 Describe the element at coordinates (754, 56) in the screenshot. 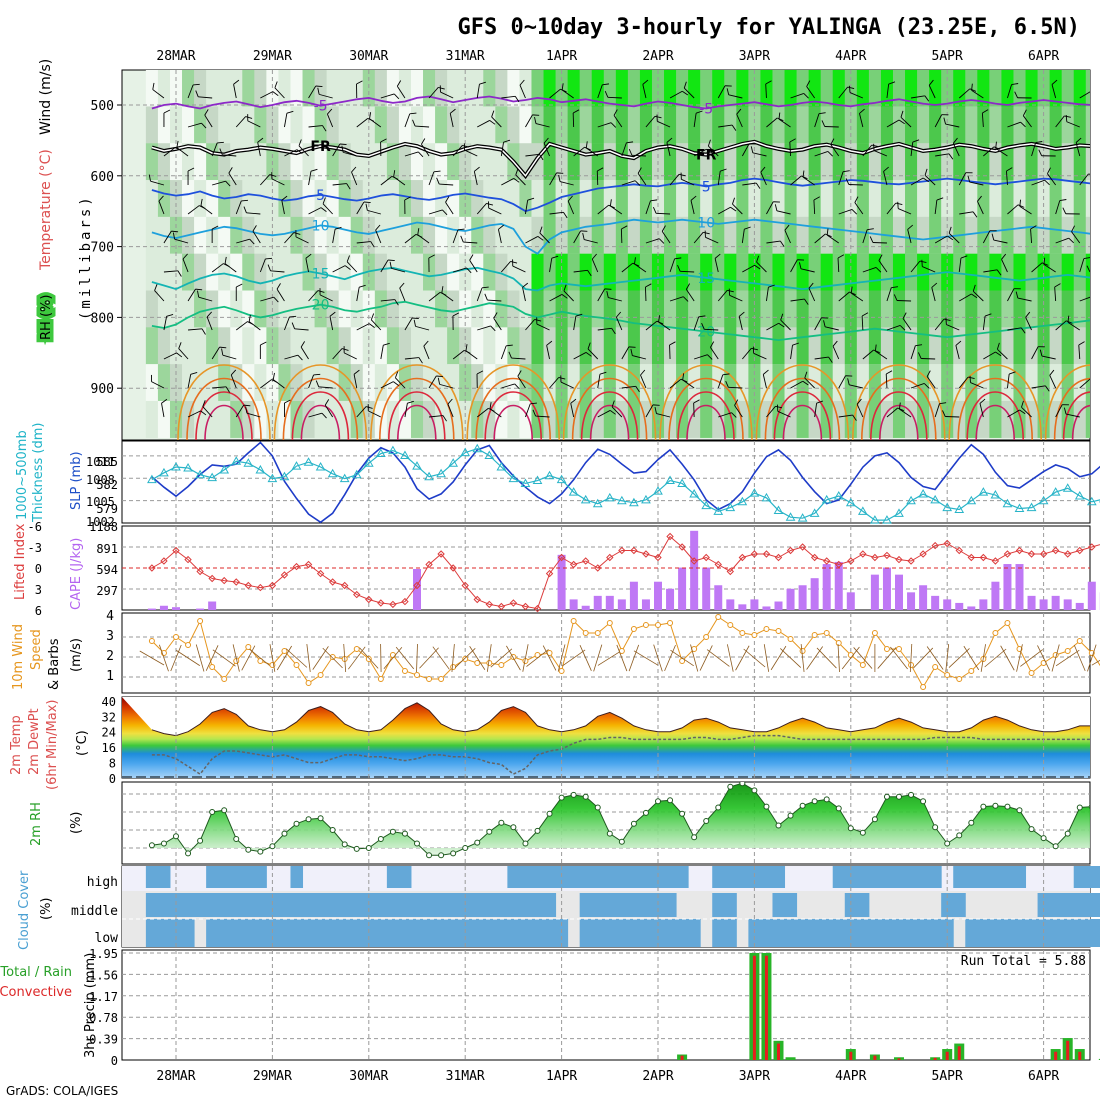

I see `date-label-top: 3APR` at that location.